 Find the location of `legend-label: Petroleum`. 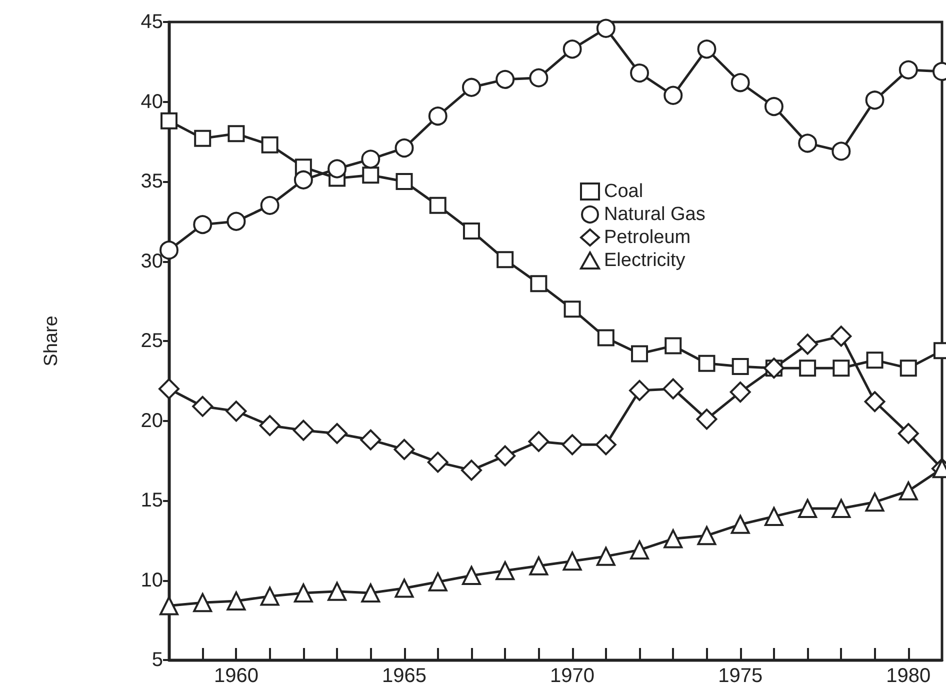

legend-label: Petroleum is located at coordinates (647, 237).